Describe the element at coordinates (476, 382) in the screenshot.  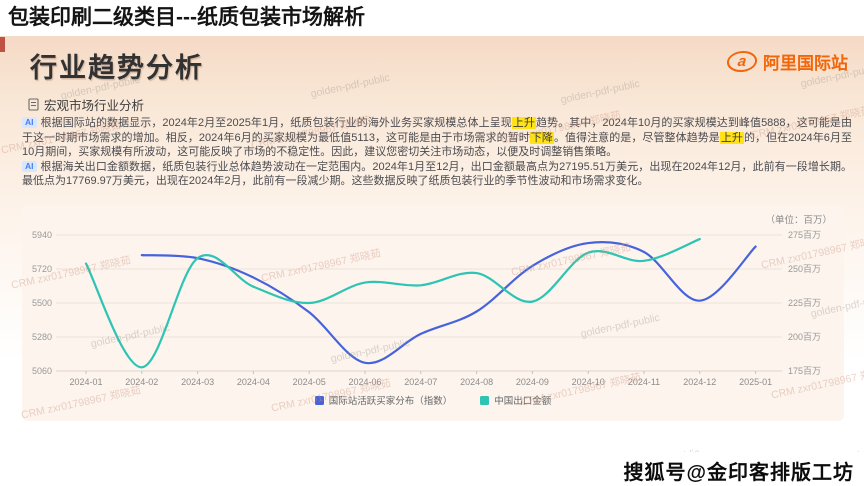
I see `x-axis-label: 2024-08` at that location.